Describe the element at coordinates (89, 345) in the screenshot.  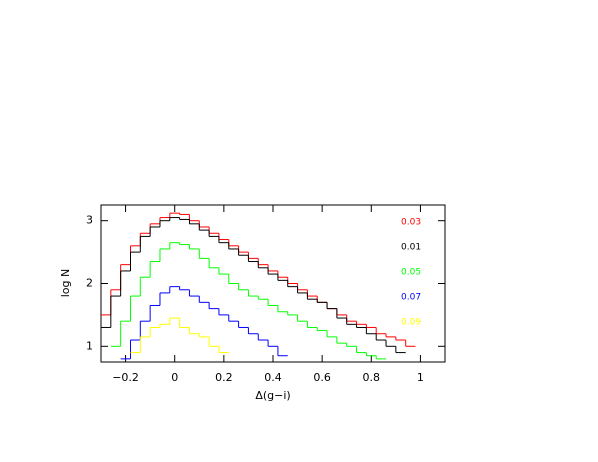
I see `y-tick-label: 1` at that location.